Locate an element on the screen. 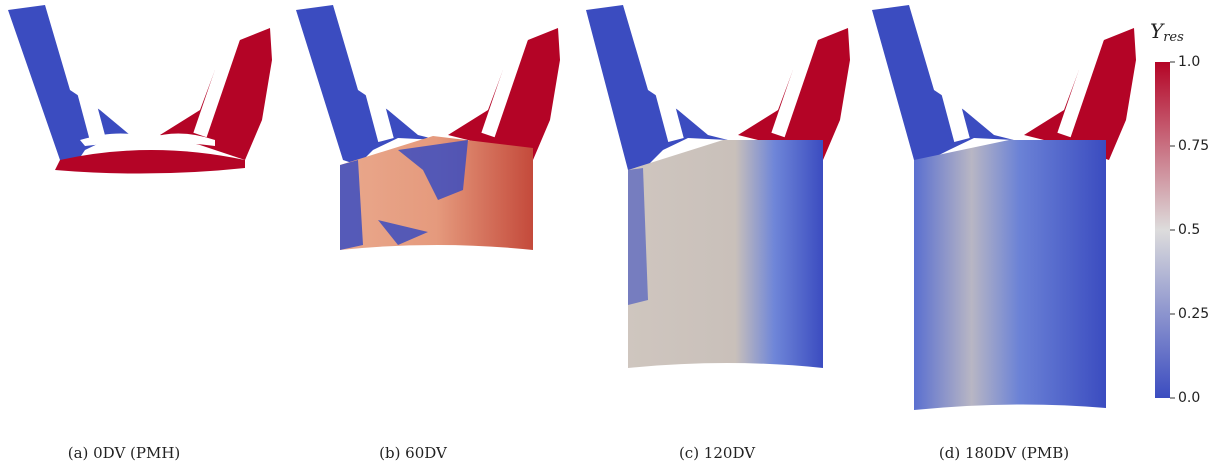 The width and height of the screenshot is (1225, 472). colorbar-label-subscript: res is located at coordinates (1173, 37).